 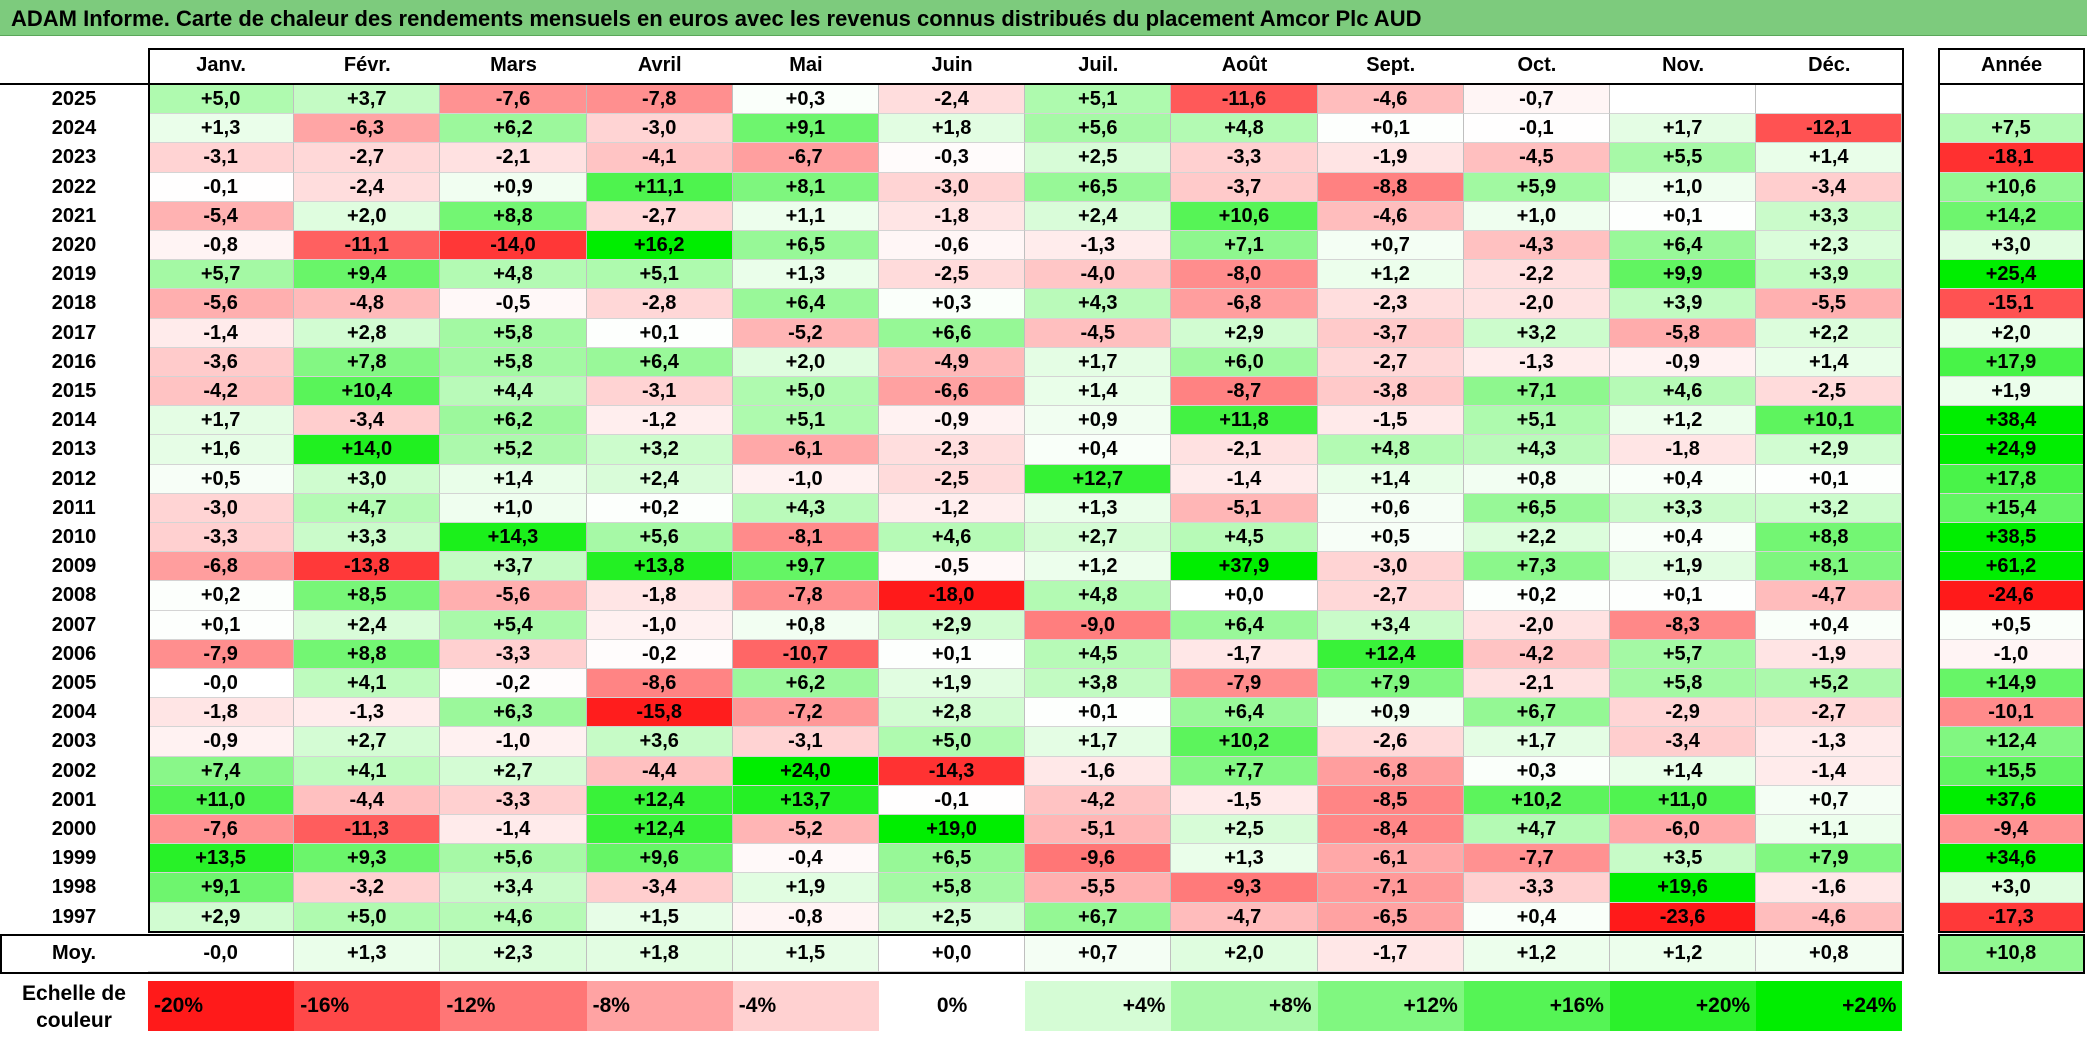 What do you see at coordinates (513, 392) in the screenshot?
I see `heatmap-cell: +4,4` at bounding box center [513, 392].